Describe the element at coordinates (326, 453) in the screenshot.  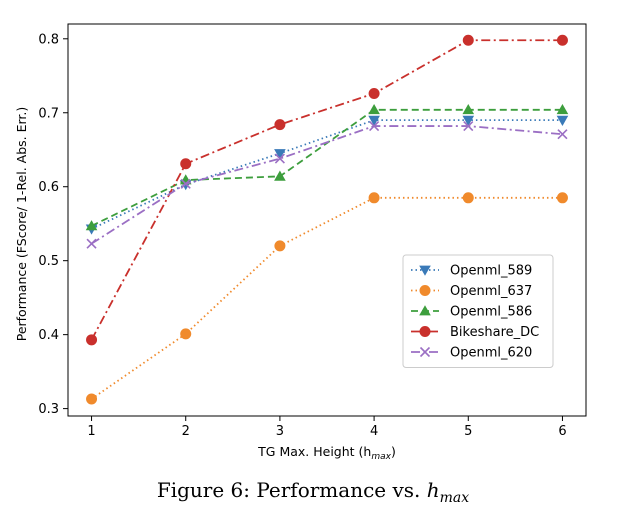
I see `x-axis-title: TG Max. Height (hmax)` at that location.